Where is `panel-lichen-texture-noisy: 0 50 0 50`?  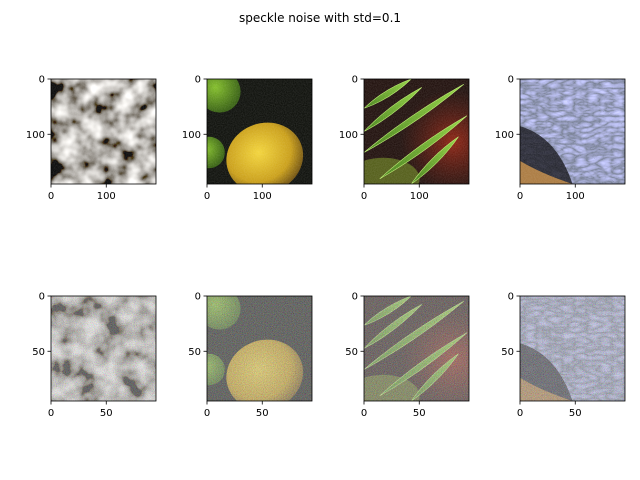 panel-lichen-texture-noisy: 0 50 0 50 is located at coordinates (94, 355).